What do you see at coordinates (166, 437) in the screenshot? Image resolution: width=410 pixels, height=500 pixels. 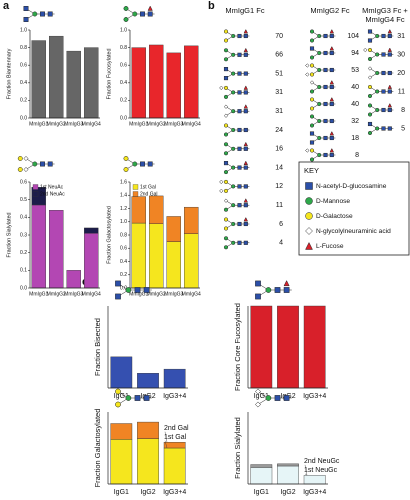 I see `annotation-leader` at bounding box center [166, 437].